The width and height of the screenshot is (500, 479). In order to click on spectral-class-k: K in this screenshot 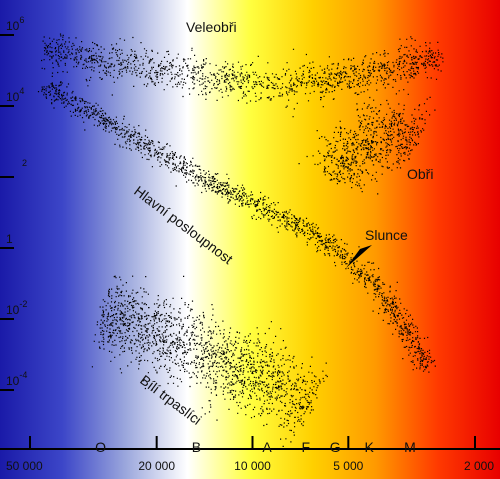, I will do `click(370, 447)`.